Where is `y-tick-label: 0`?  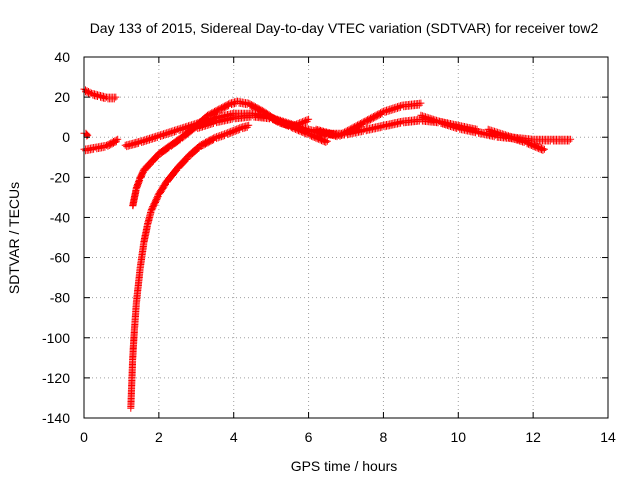 y-tick-label: 0 is located at coordinates (66, 137).